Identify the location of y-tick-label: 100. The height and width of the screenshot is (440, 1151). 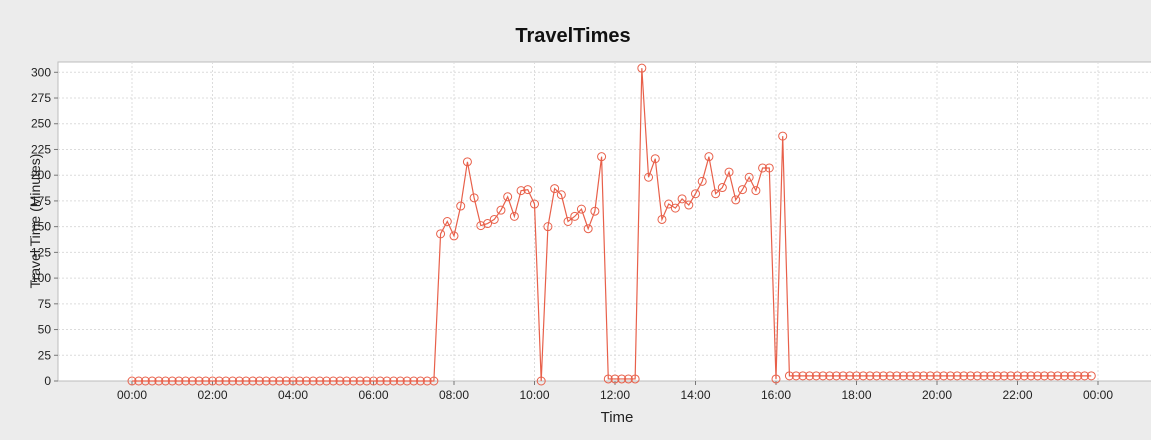
(41, 278).